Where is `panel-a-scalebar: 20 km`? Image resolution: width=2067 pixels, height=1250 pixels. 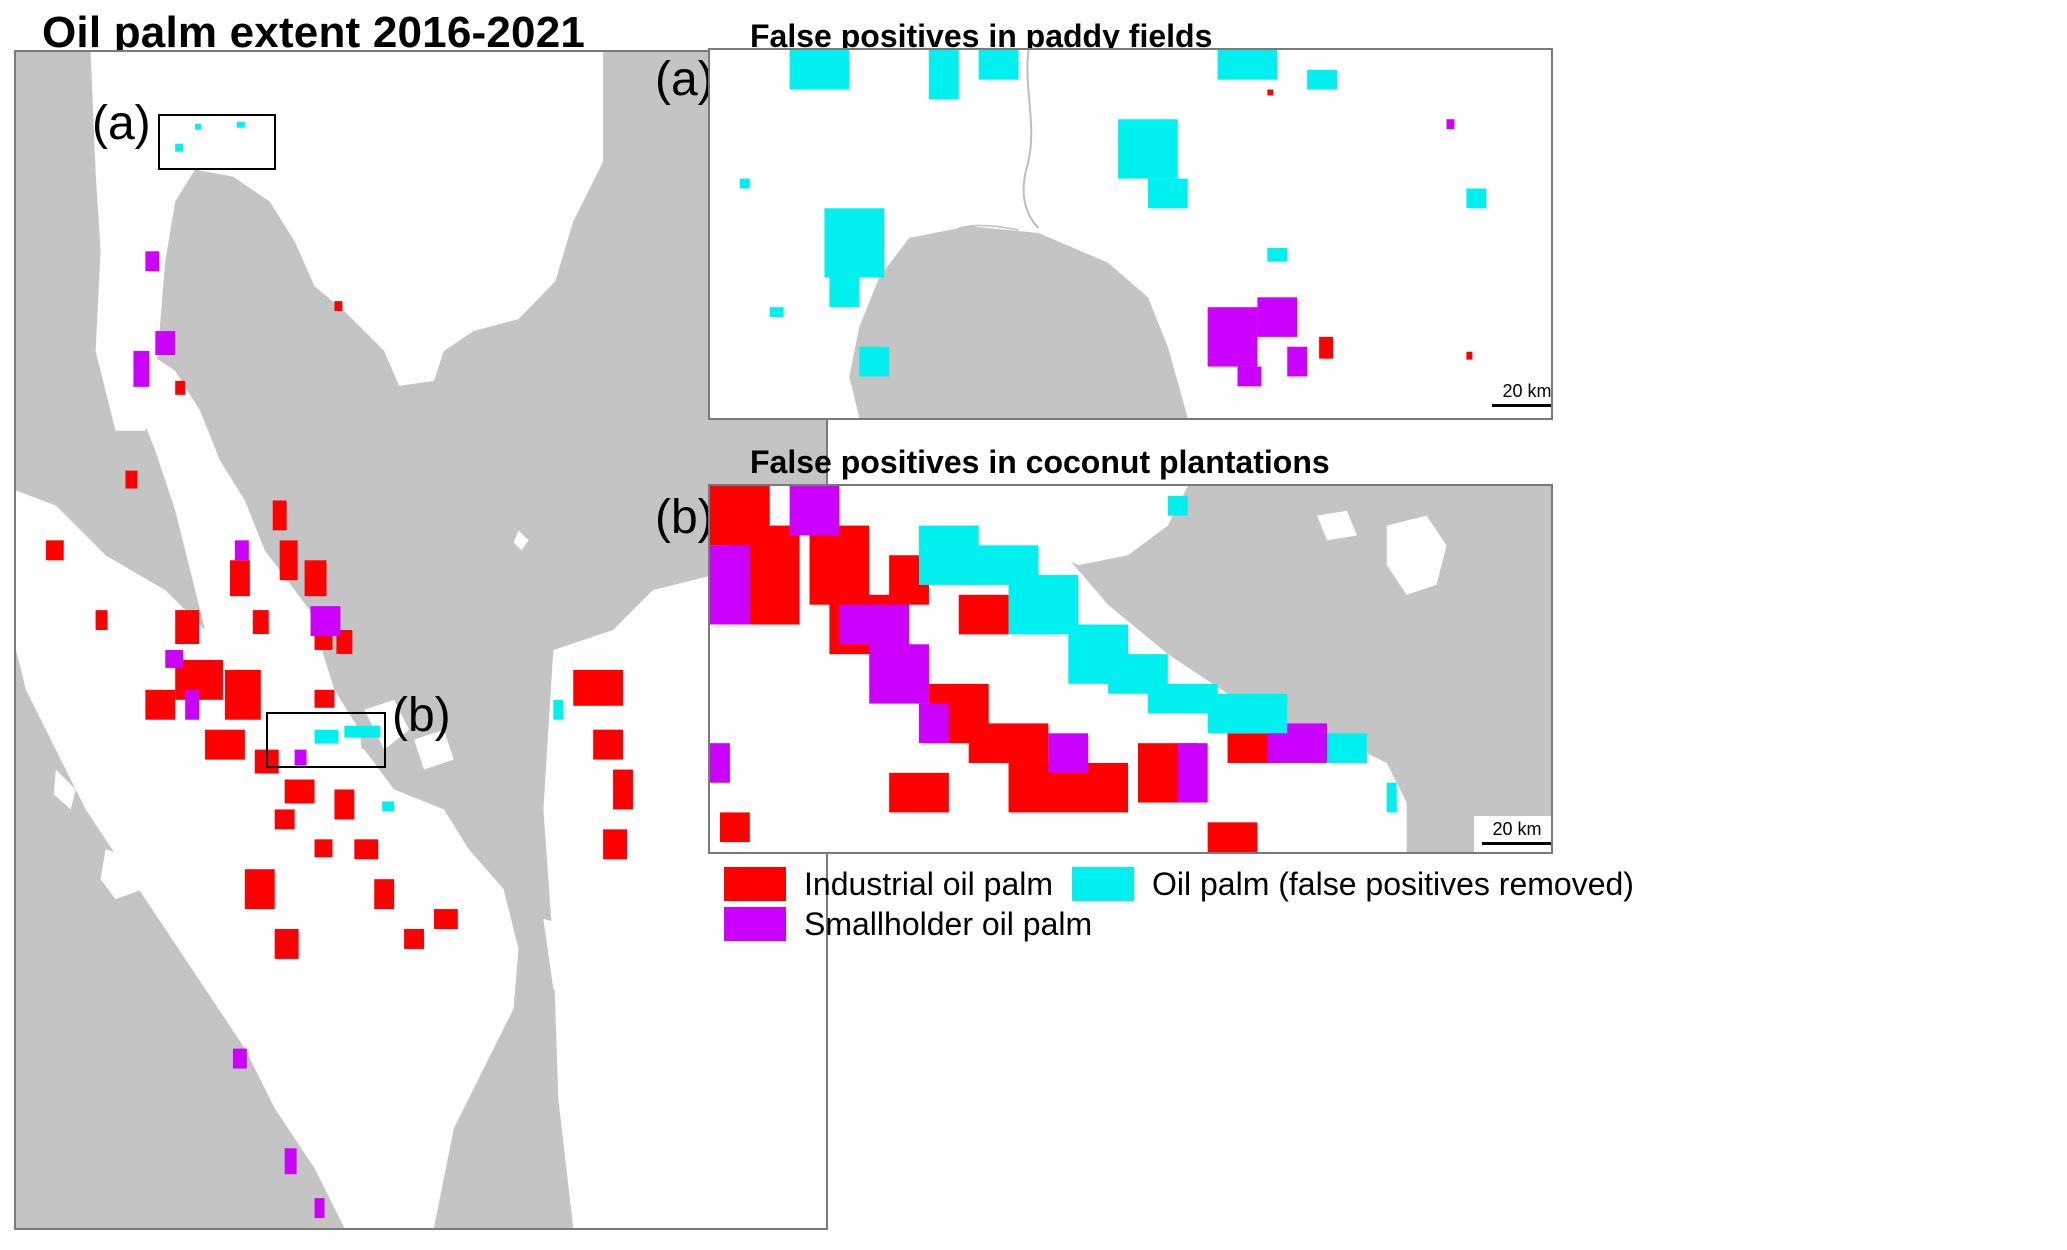
panel-a-scalebar: 20 km is located at coordinates (1518, 396).